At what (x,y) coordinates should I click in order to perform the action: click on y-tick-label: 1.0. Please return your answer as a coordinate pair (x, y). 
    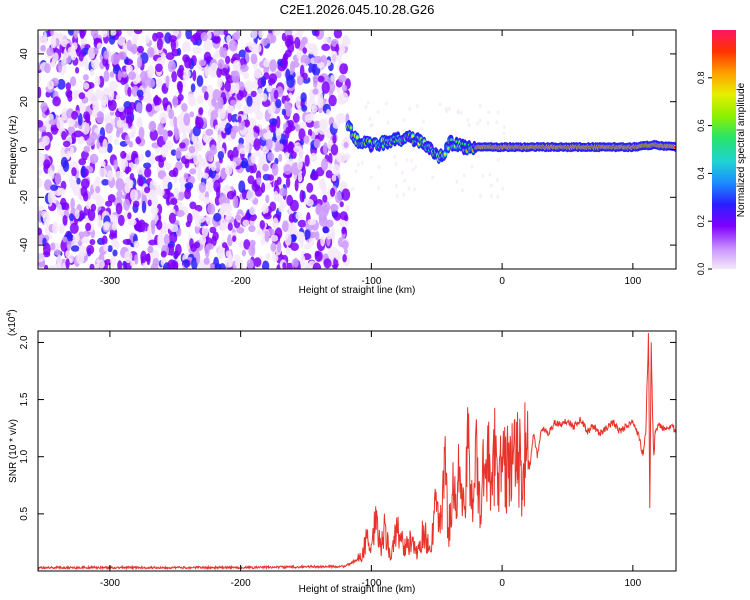
    Looking at the image, I should click on (24, 456).